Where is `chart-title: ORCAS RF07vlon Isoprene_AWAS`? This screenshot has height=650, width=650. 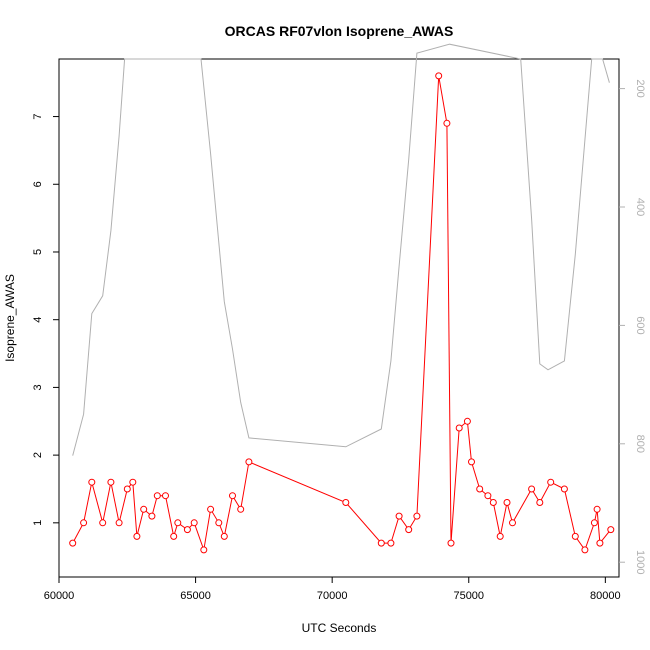 chart-title: ORCAS RF07vlon Isoprene_AWAS is located at coordinates (339, 31).